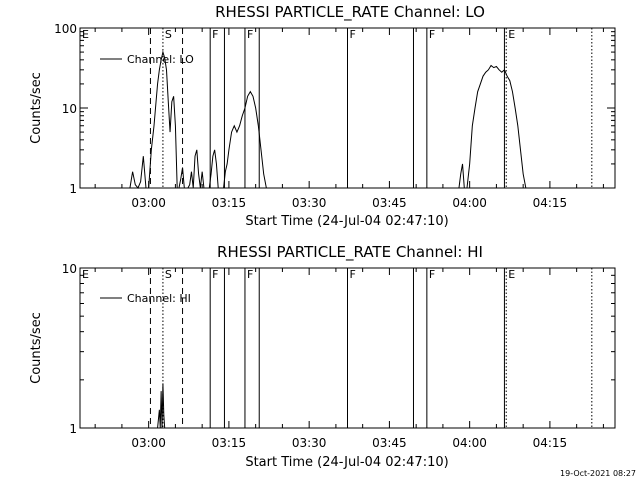 This screenshot has width=640, height=480. Describe the element at coordinates (346, 462) in the screenshot. I see `x-axis-label-hi: Start Time (24-Jul-04 02:47:10)` at that location.